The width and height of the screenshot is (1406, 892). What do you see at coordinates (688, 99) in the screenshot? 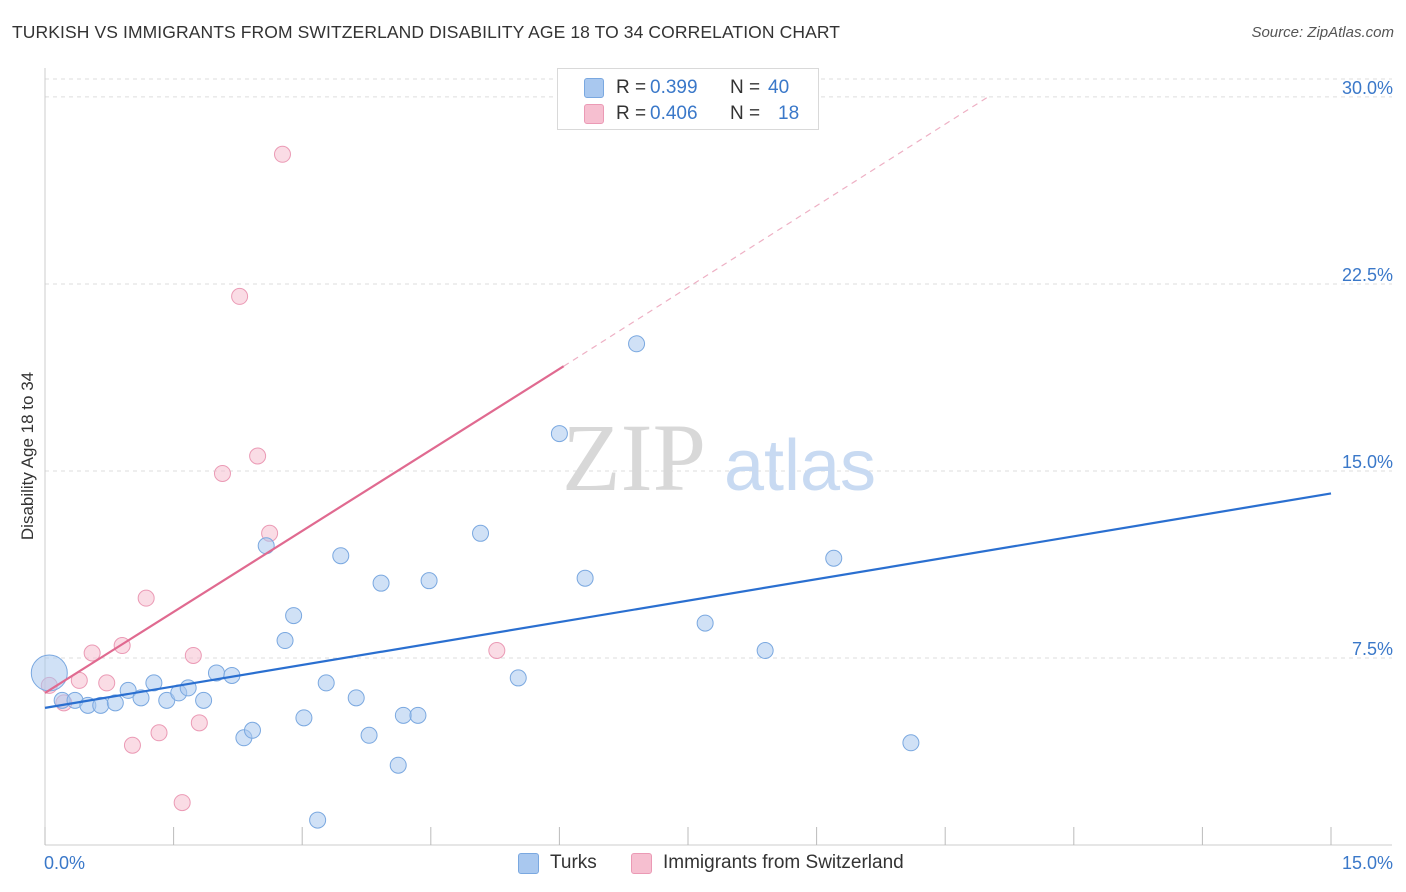
I see `correlation-legend: R = 0.399 N = 40 R = 0.406 N = 18` at bounding box center [688, 99].